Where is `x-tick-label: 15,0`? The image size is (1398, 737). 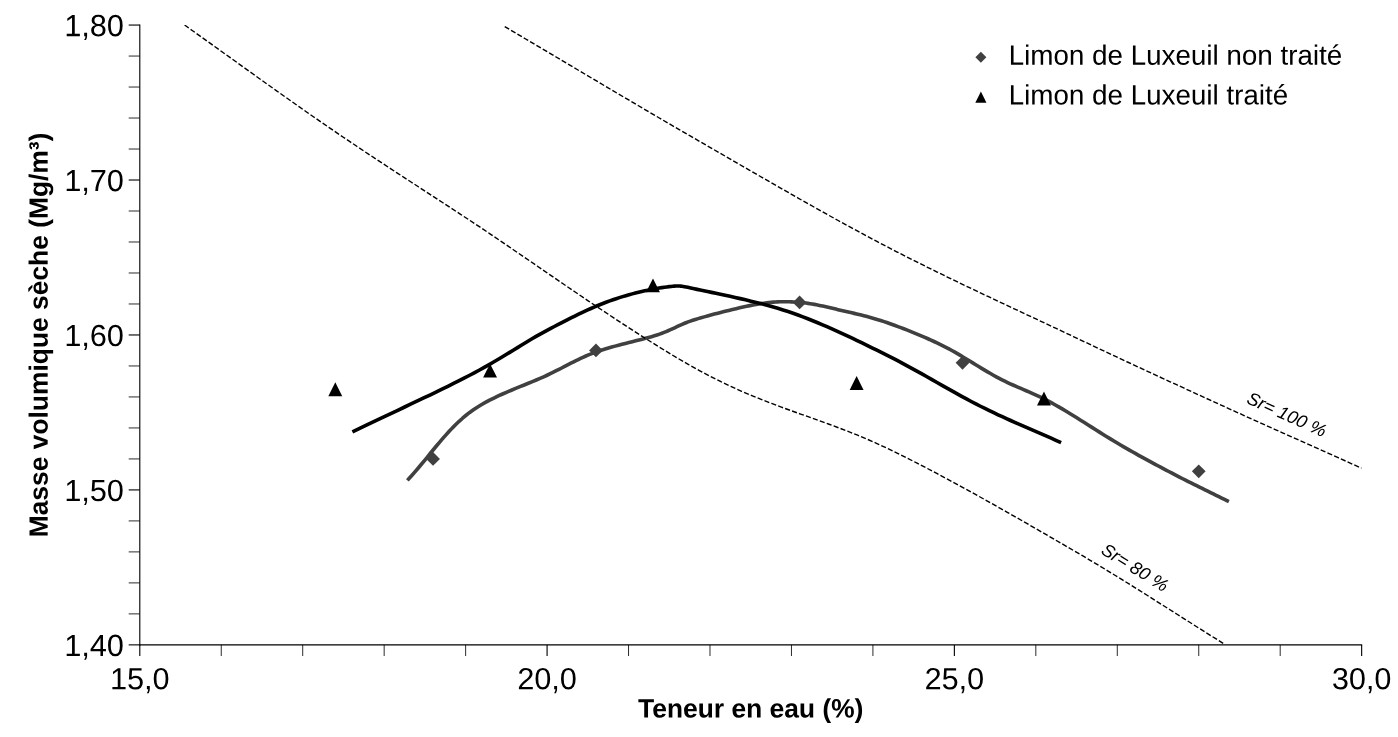 x-tick-label: 15,0 is located at coordinates (140, 680).